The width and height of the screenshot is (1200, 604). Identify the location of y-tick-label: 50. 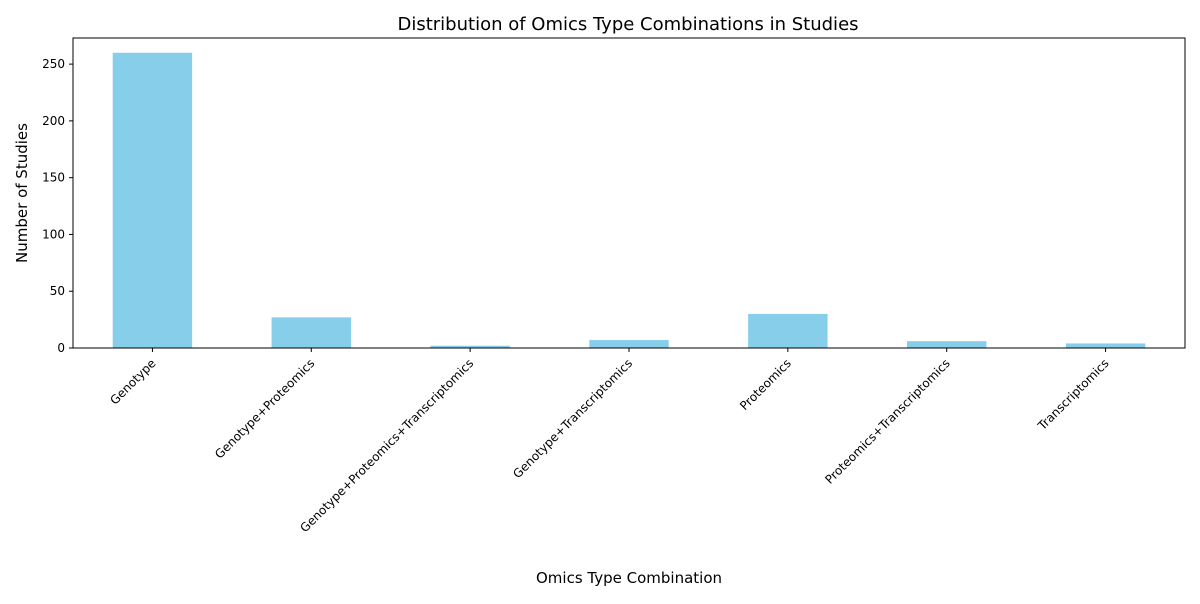
(57, 291).